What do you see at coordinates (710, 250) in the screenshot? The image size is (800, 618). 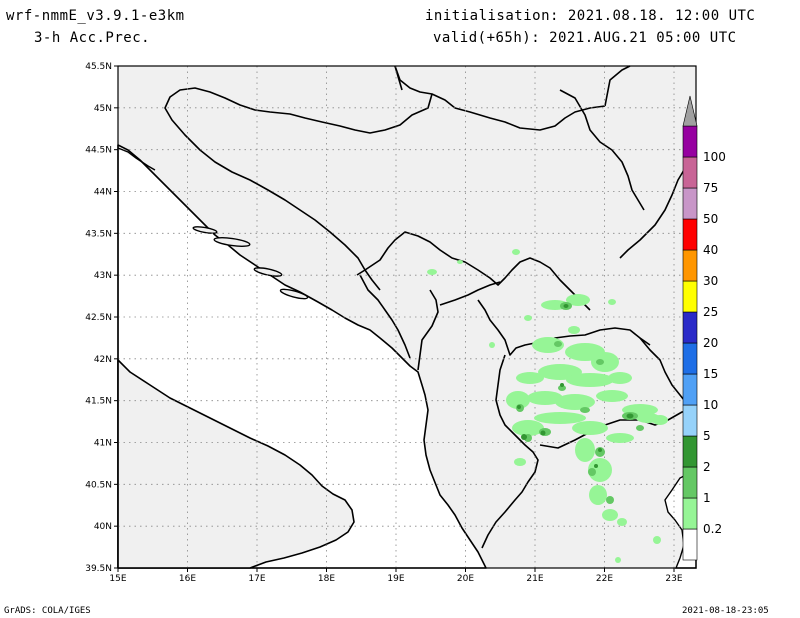 I see `colorbar-label: 40` at bounding box center [710, 250].